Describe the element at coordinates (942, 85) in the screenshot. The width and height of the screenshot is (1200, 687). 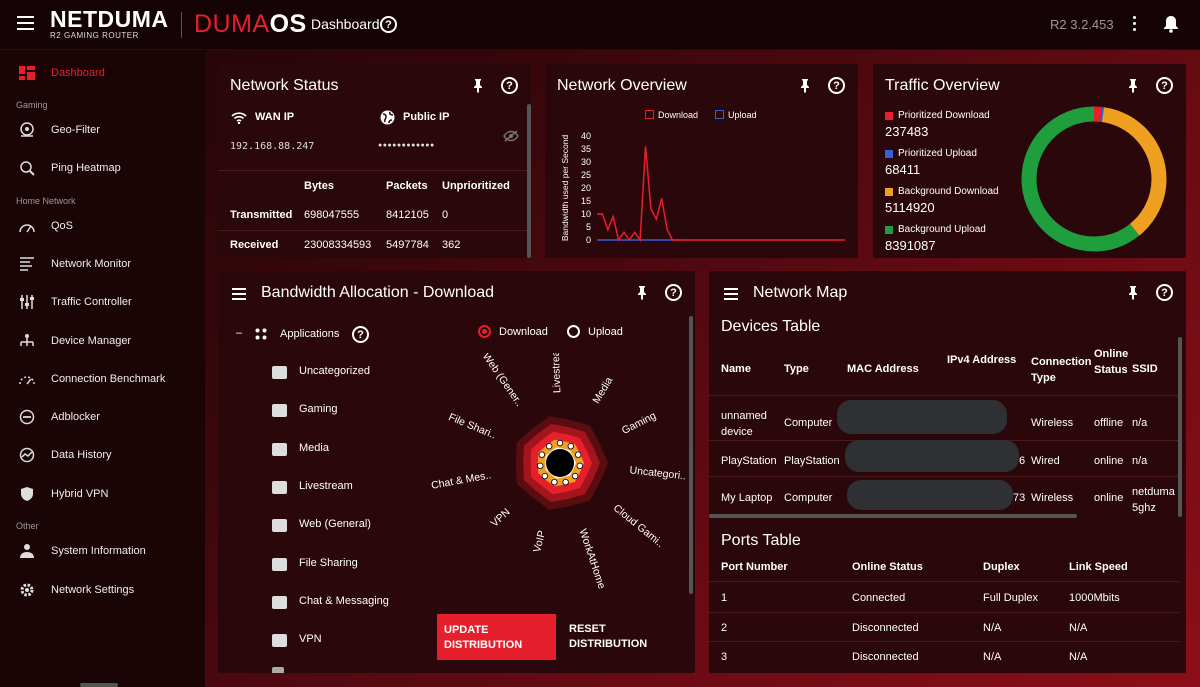
I see `card-title: Traffic Overview` at that location.